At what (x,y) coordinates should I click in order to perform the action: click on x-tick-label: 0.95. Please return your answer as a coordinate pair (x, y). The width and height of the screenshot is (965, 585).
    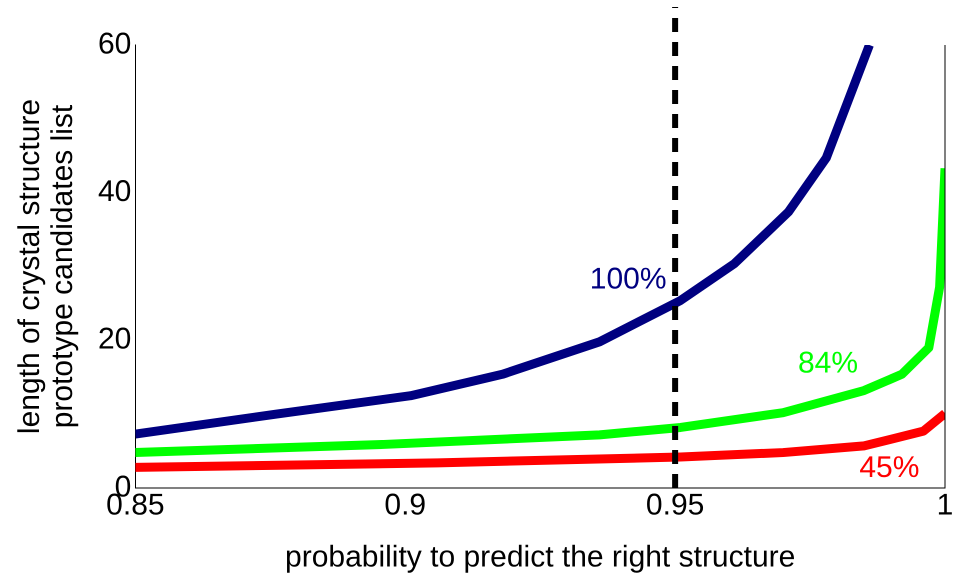
    Looking at the image, I should click on (675, 505).